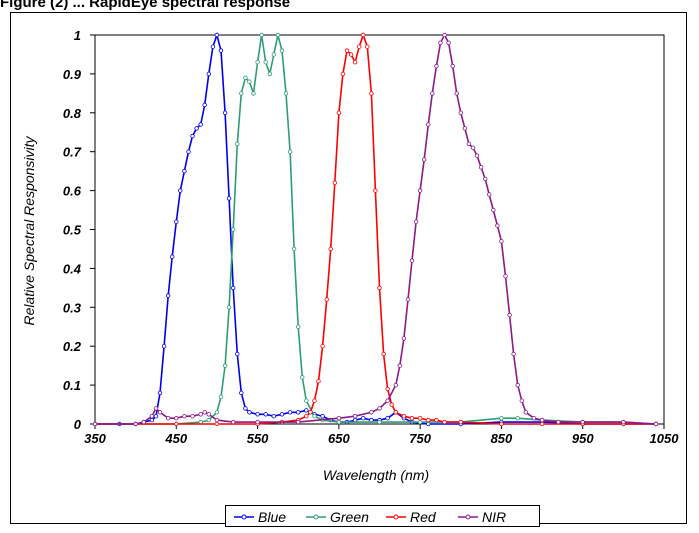 The image size is (699, 533). I want to click on legend-item-red: Red, so click(411, 517).